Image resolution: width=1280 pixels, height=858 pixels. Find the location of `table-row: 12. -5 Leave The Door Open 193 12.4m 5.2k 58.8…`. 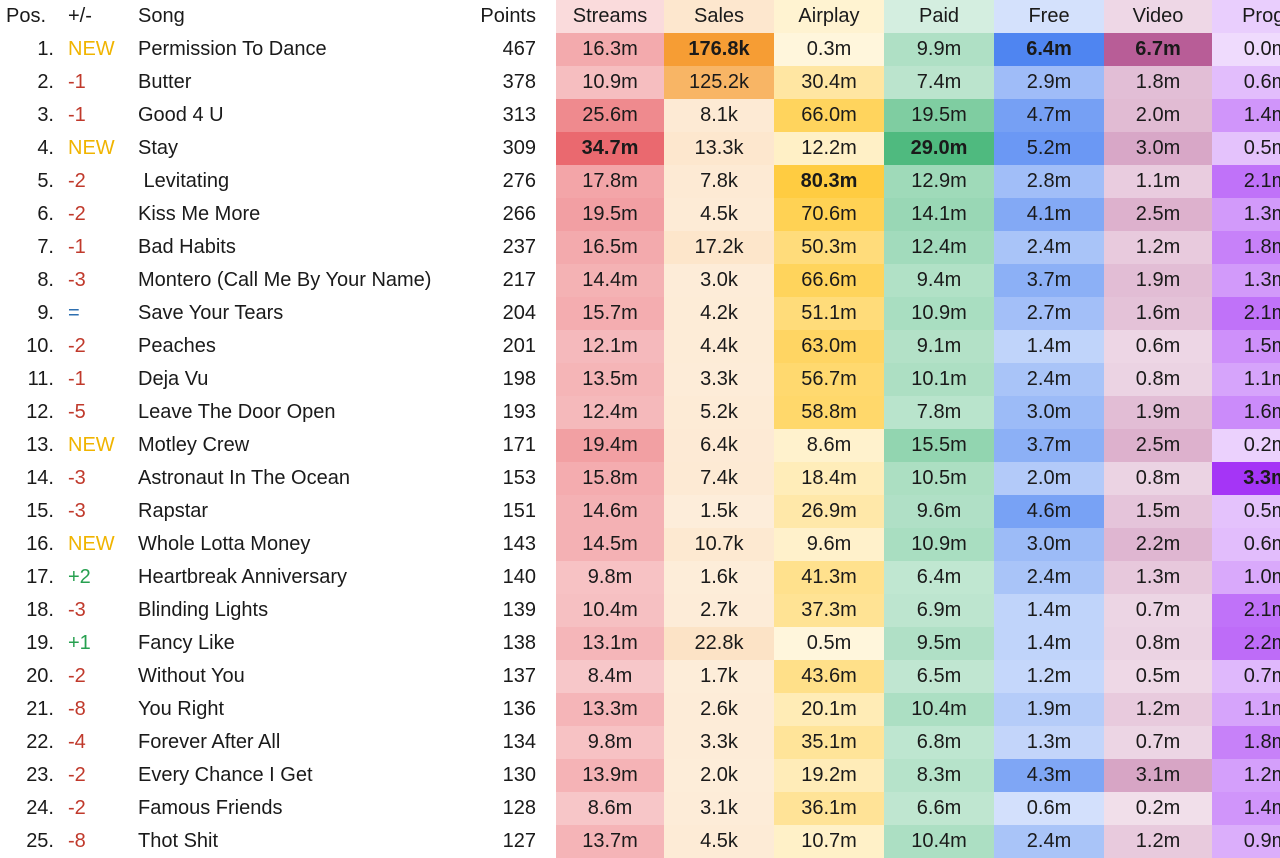

table-row: 12. -5 Leave The Door Open 193 12.4m 5.2k 58.8… is located at coordinates (640, 412).